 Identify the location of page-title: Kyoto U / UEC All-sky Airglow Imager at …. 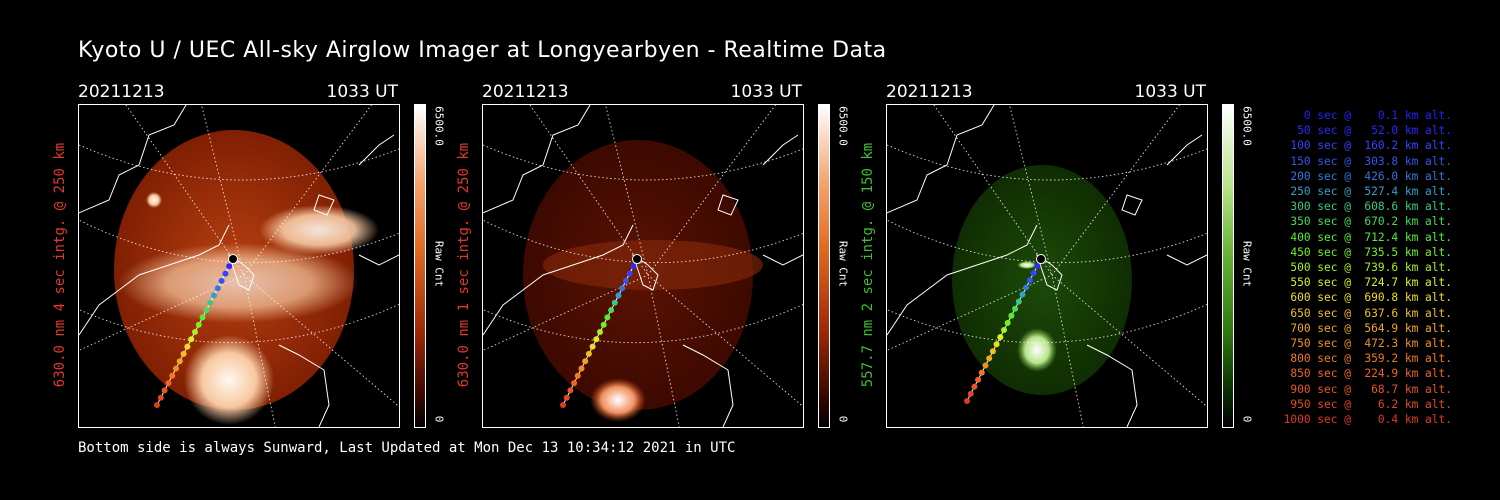
(482, 50).